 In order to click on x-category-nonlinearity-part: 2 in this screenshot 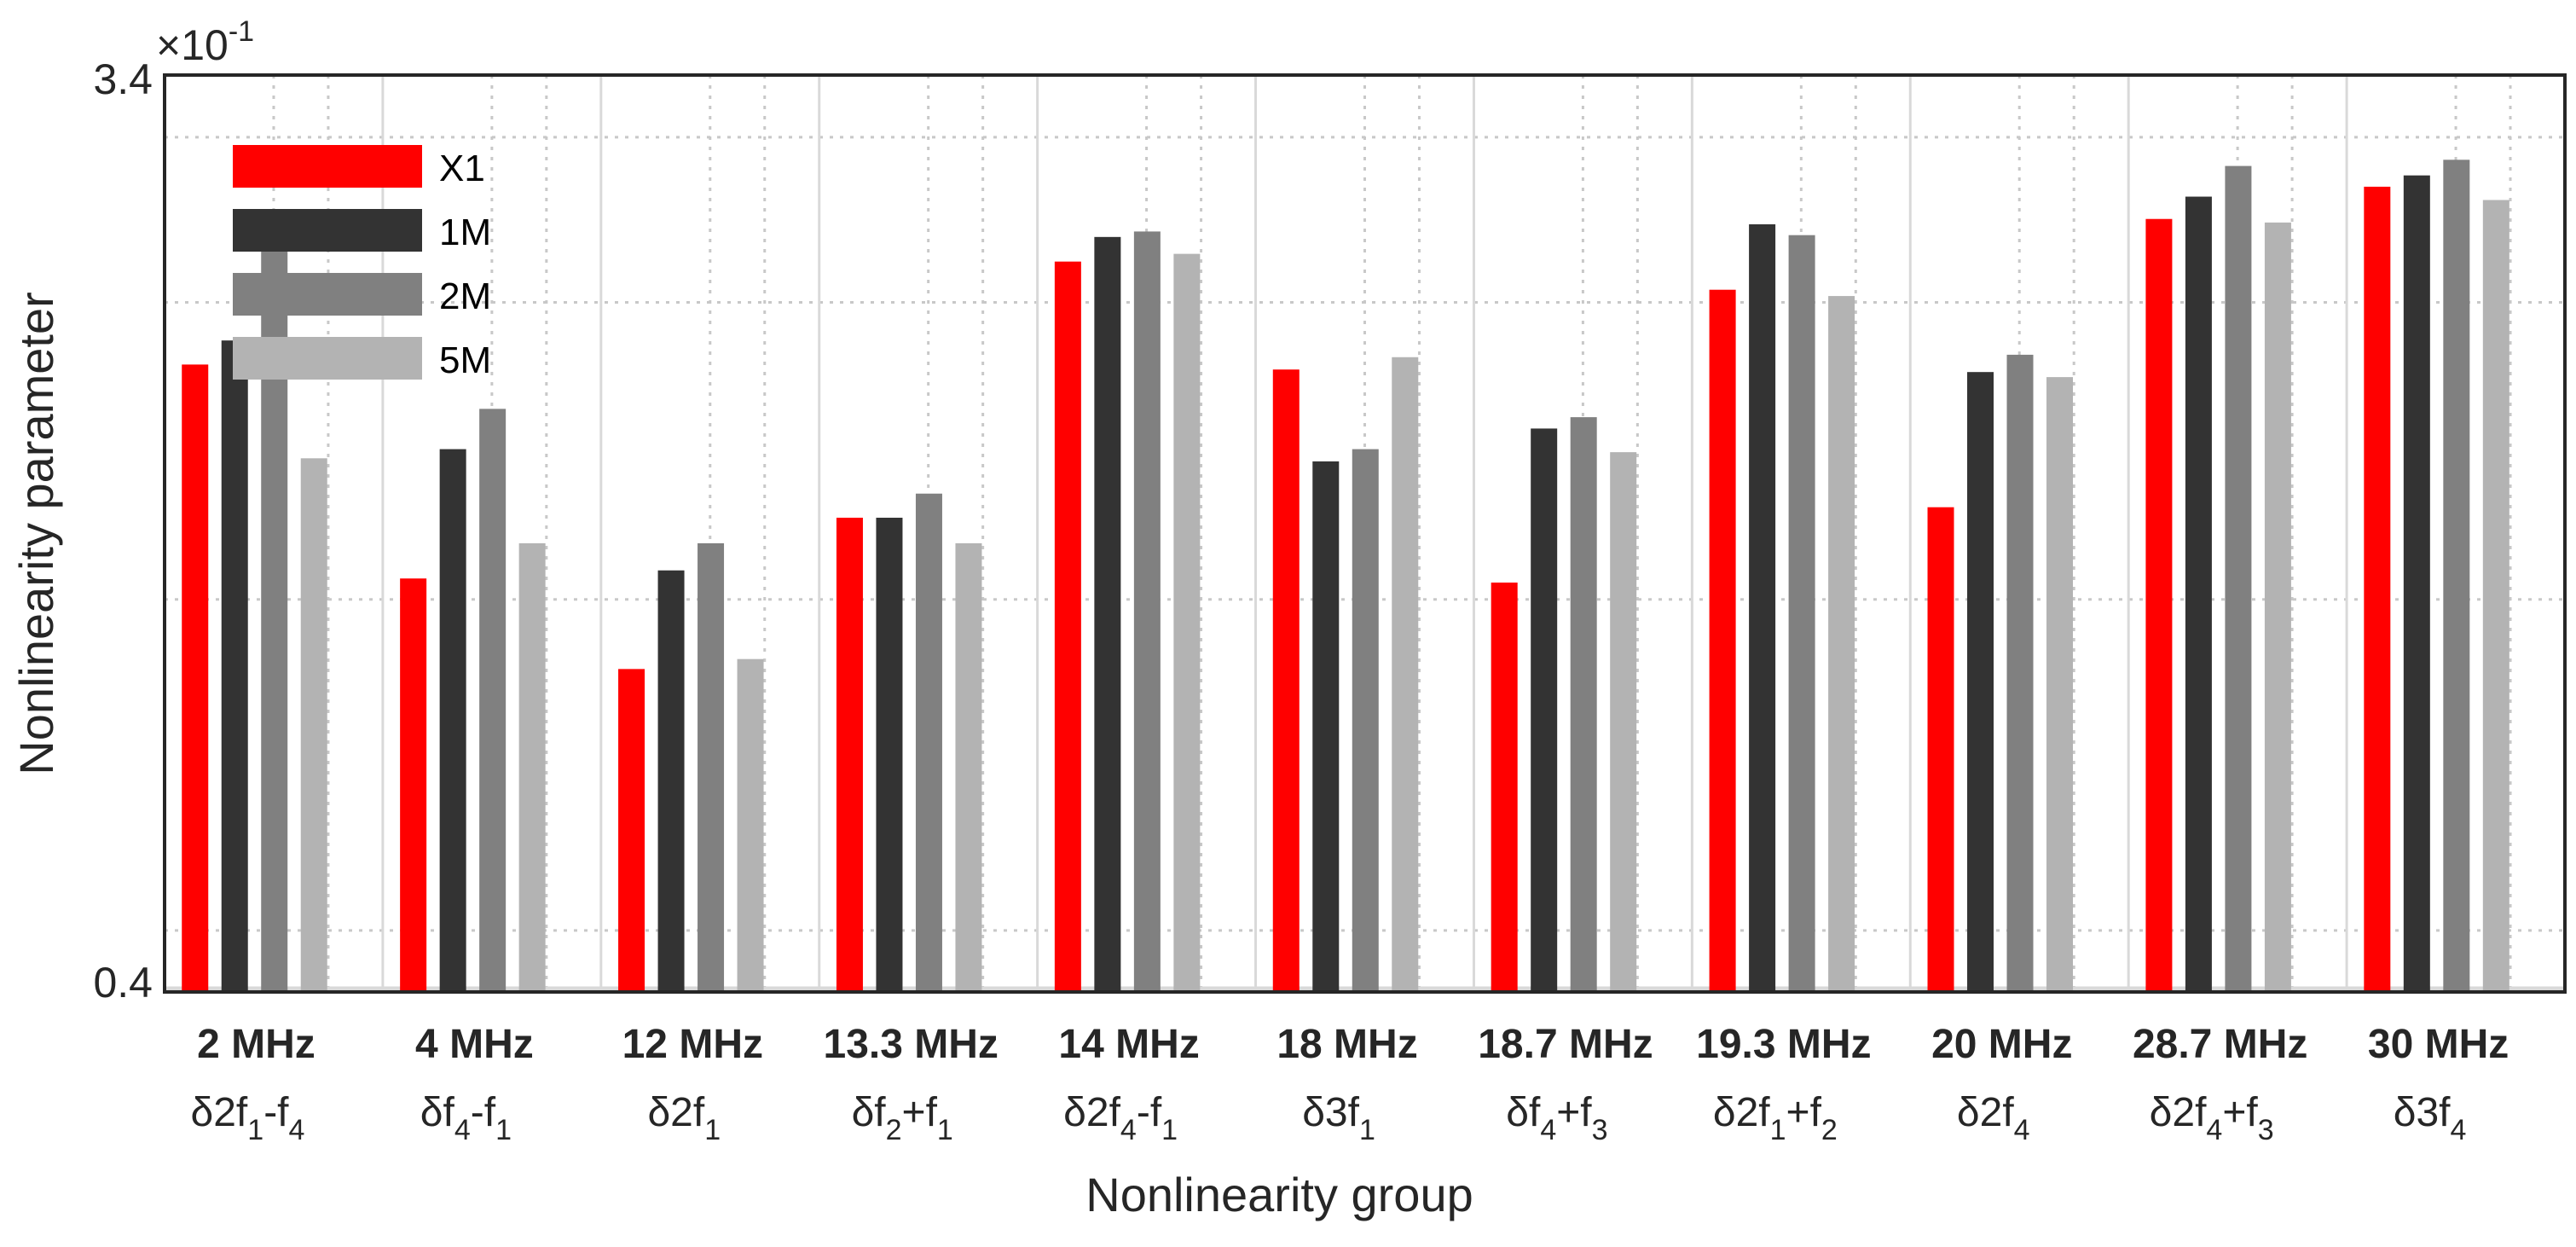, I will do `click(1829, 1130)`.